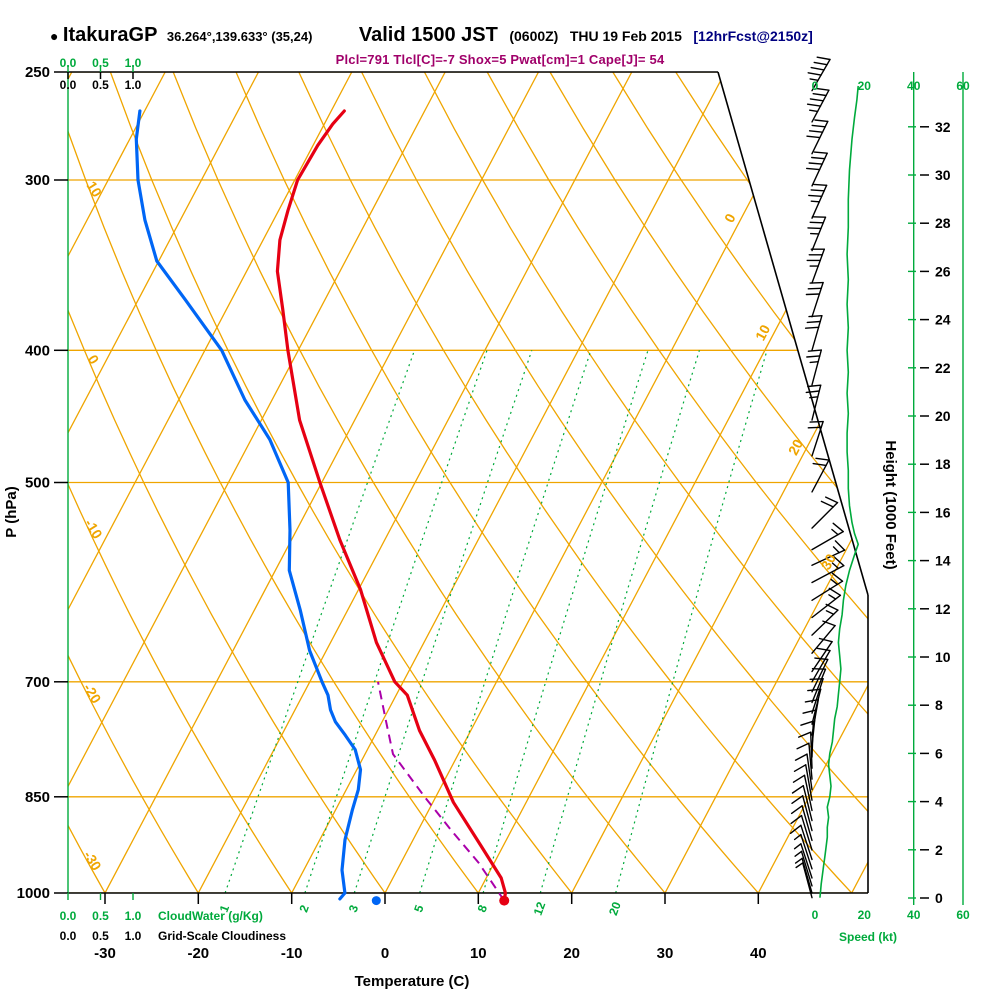  What do you see at coordinates (133, 63) in the screenshot?
I see `cloudwater-scale-top: 1.0` at bounding box center [133, 63].